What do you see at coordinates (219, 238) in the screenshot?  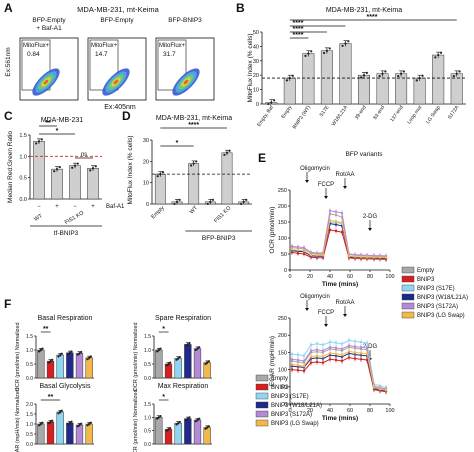 I see `construct-label: BFP-BNIP3` at bounding box center [219, 238].